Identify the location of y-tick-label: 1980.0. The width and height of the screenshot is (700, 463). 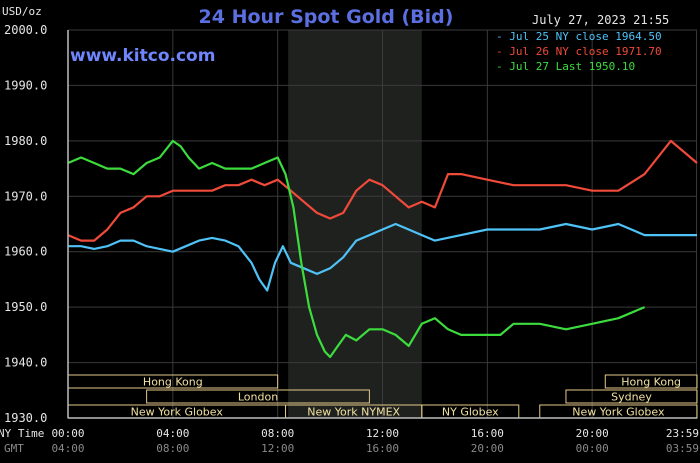
(25, 141).